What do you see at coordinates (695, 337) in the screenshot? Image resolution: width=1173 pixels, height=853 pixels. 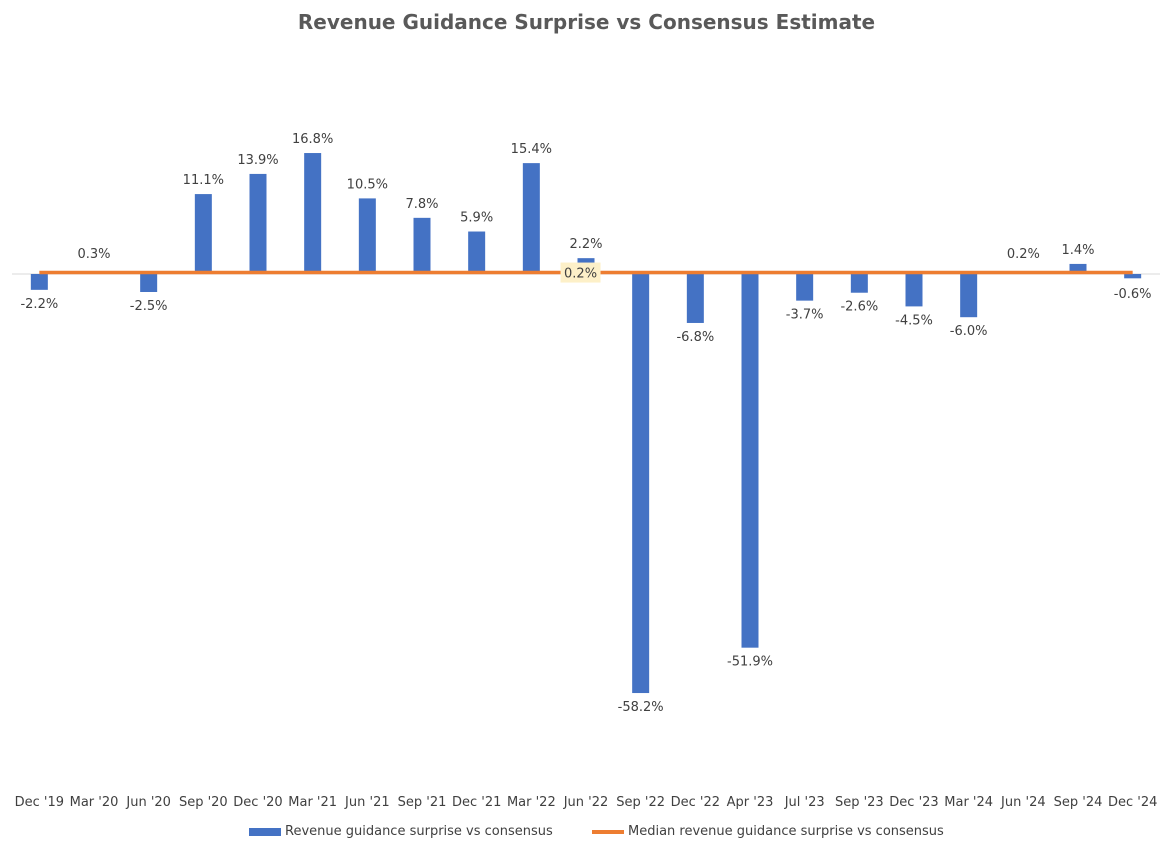 I see `data-label: -6.8%` at bounding box center [695, 337].